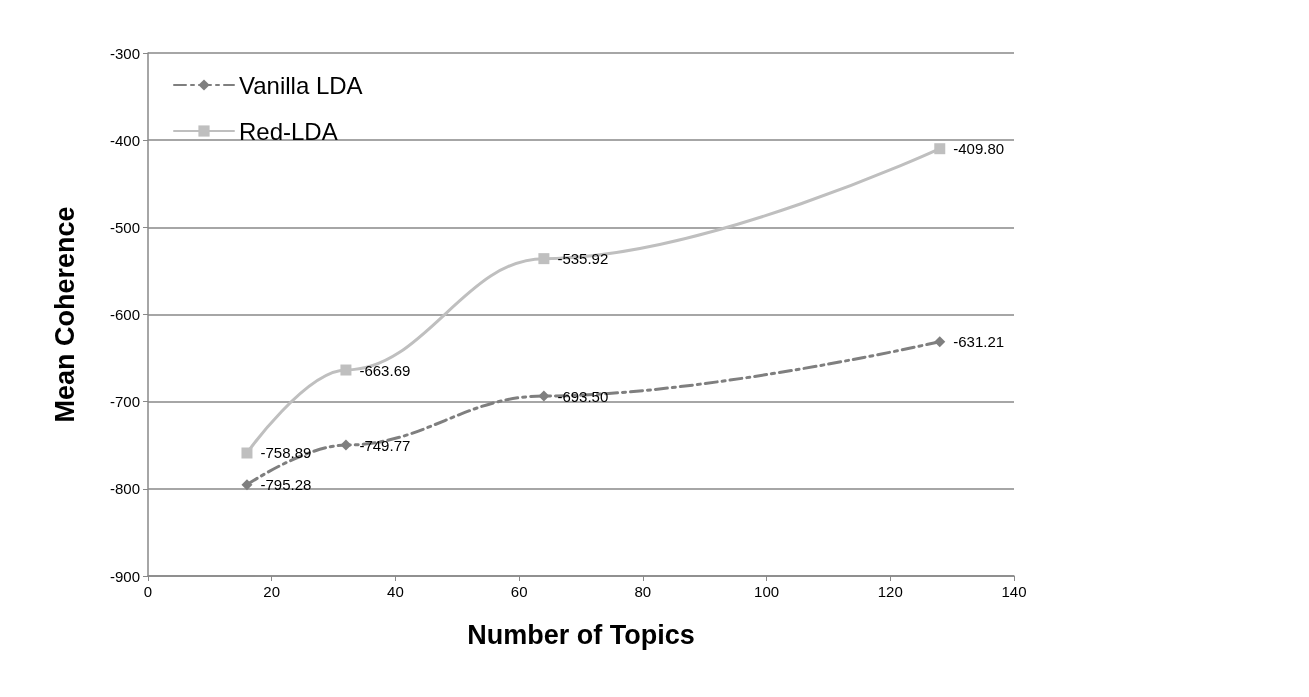  I want to click on y-tick-label: -500, so click(124, 227).